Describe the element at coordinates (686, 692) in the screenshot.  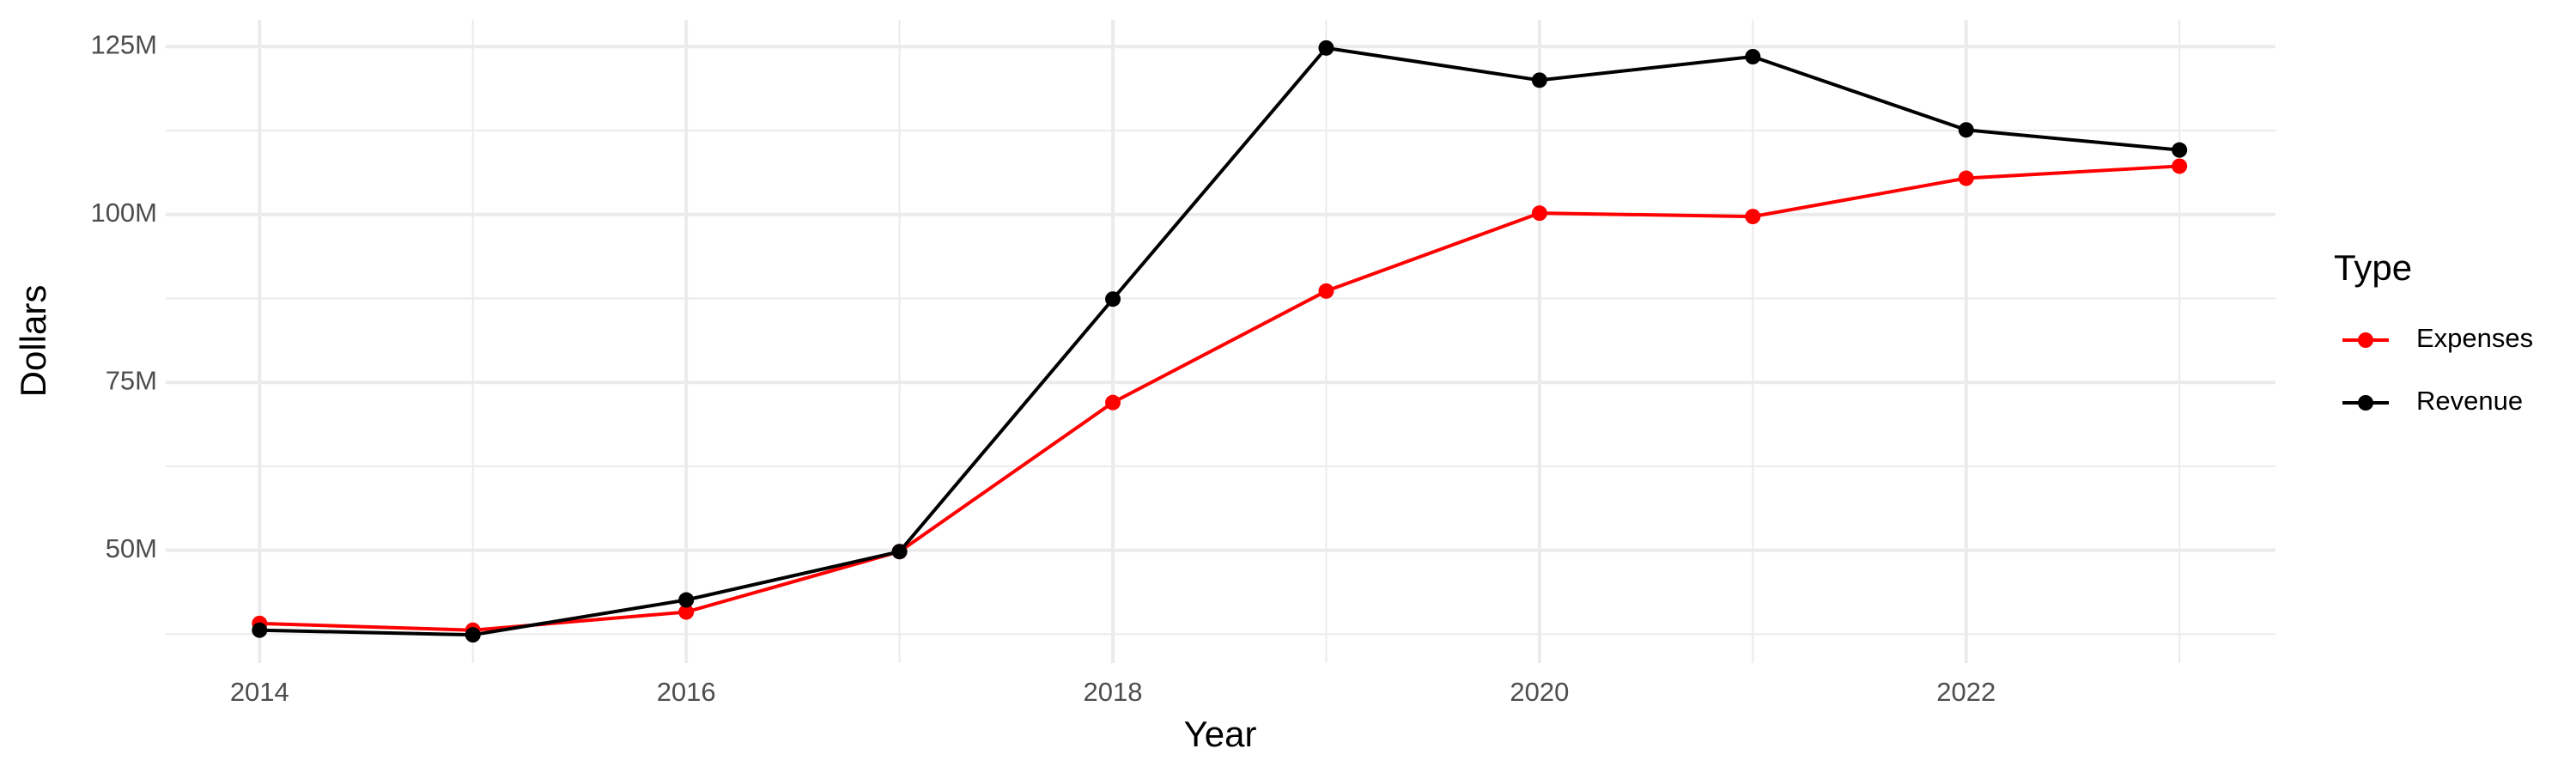
I see `x-tick-label: 2016` at that location.